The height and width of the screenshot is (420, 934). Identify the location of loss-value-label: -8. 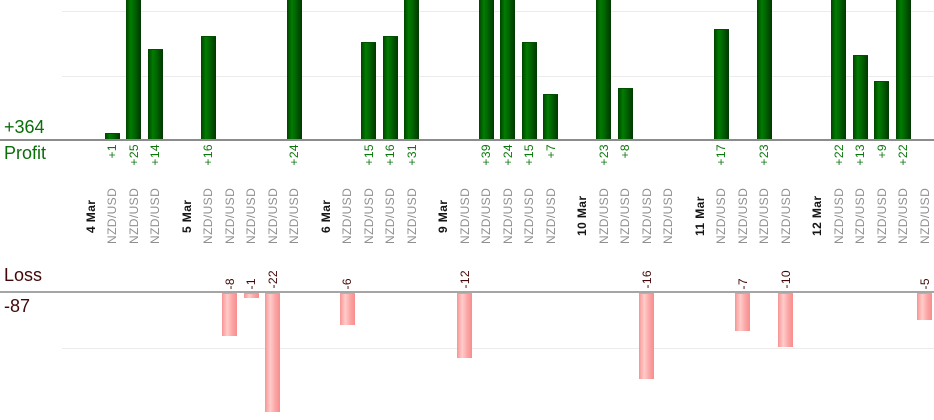
(229, 283).